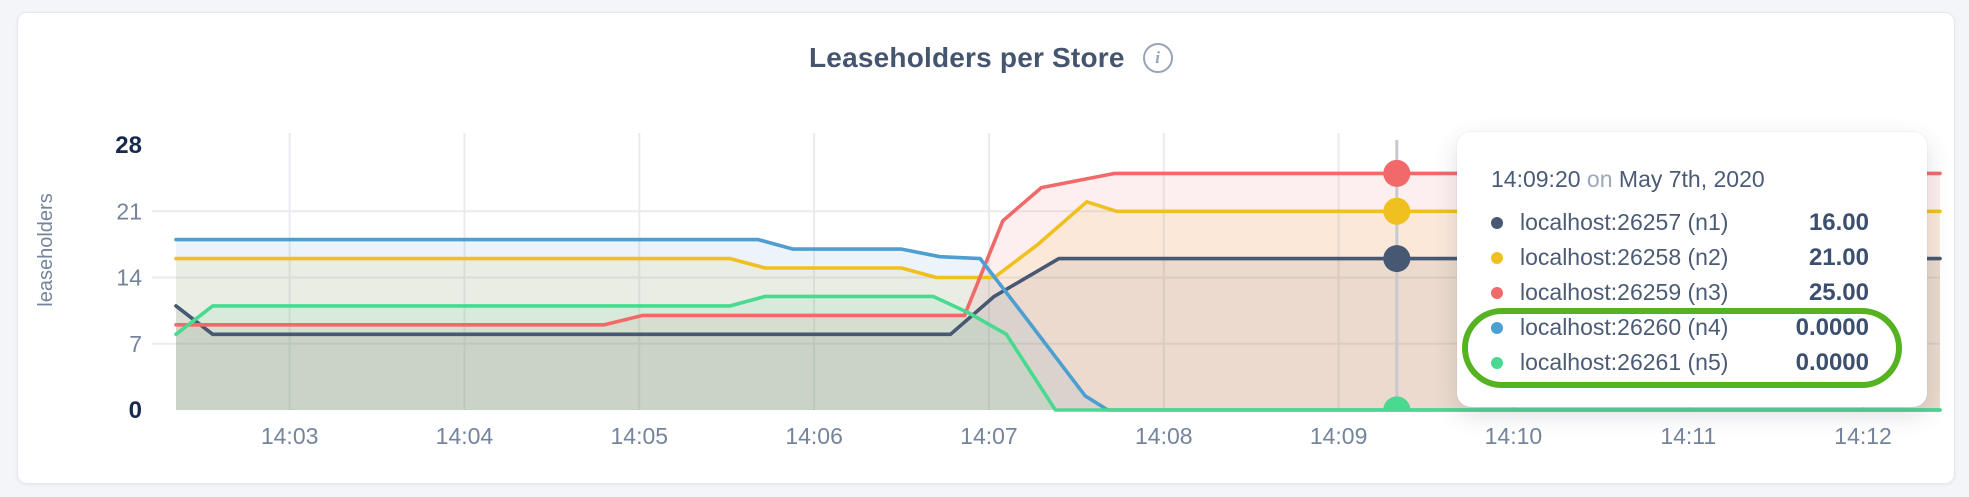 This screenshot has width=1969, height=497. I want to click on series-value: 16.00, so click(1838, 222).